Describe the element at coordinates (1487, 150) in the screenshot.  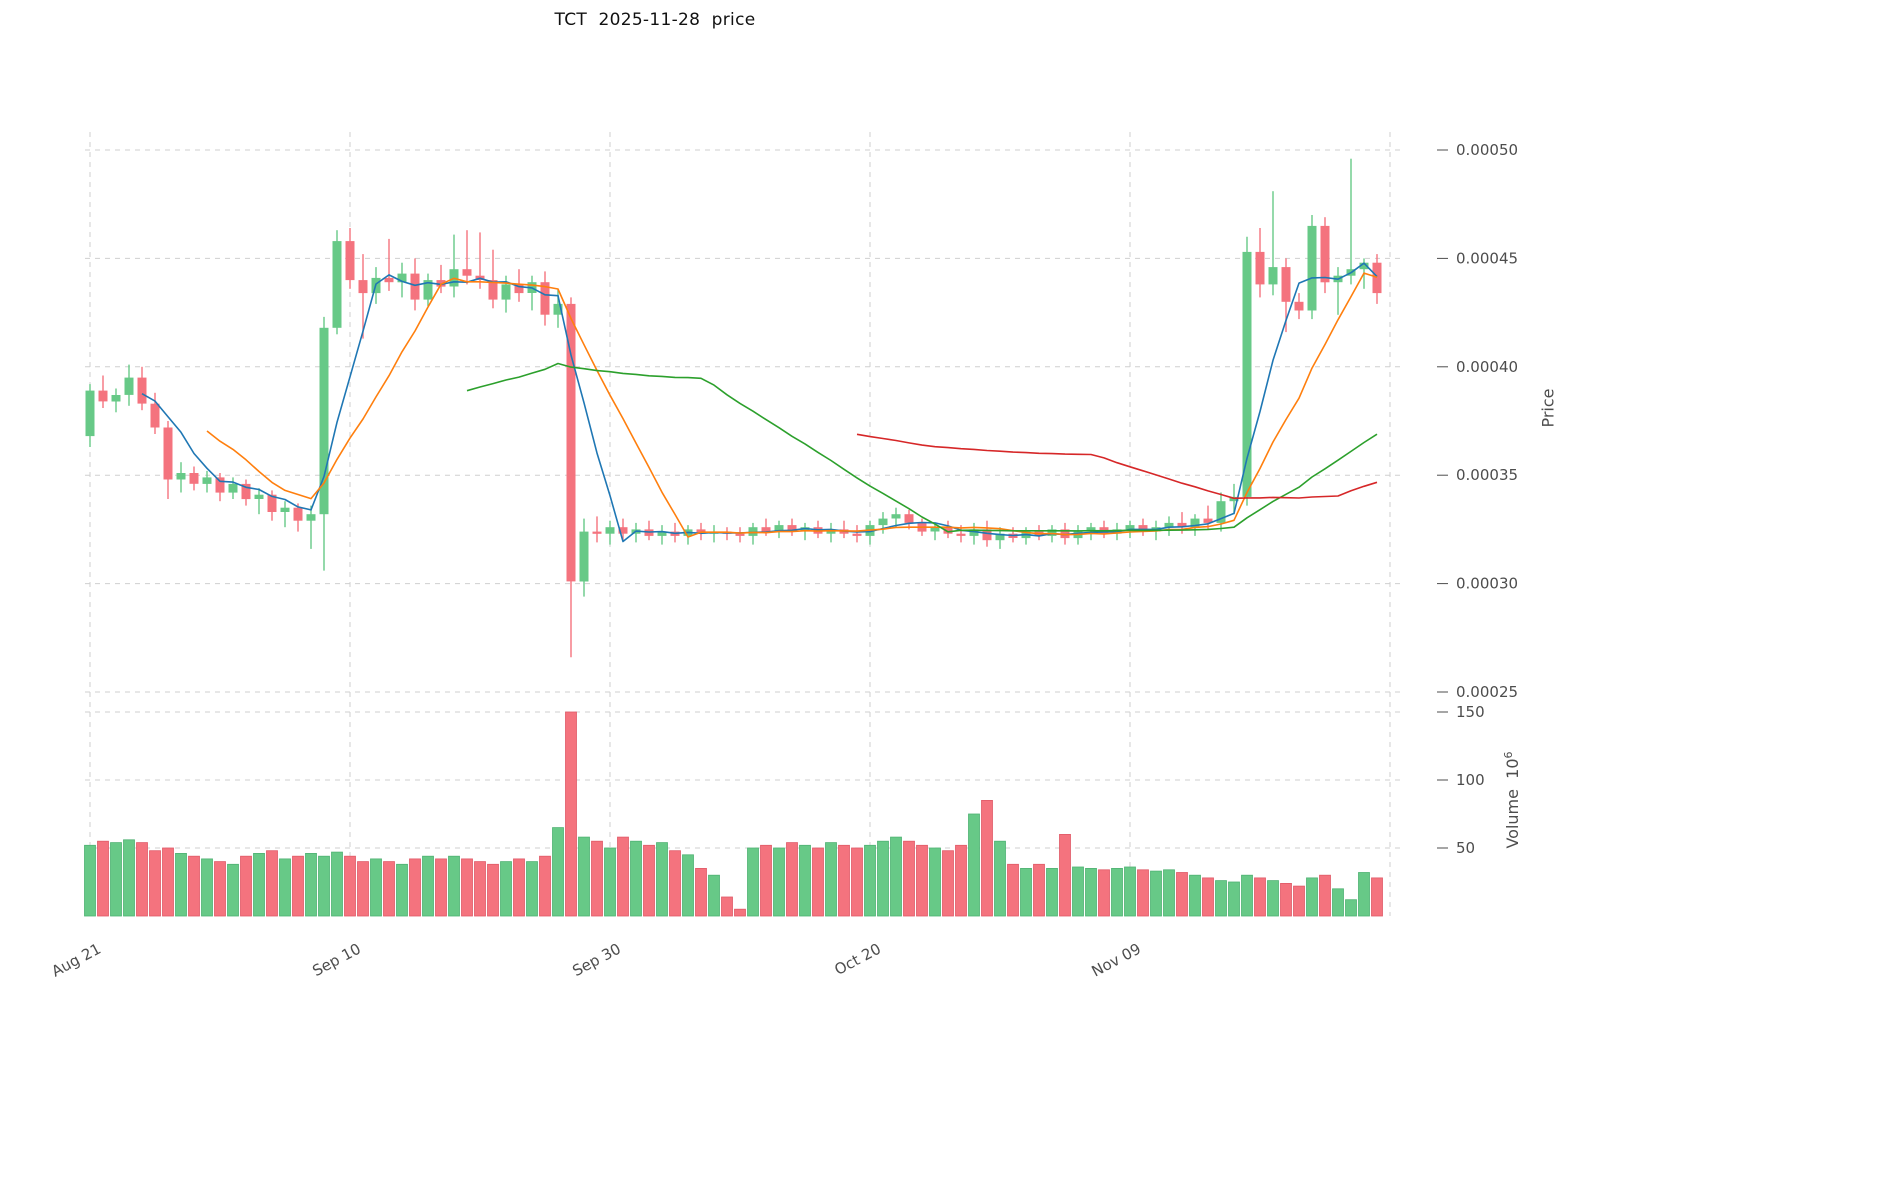
I see `price-tick-label: 0.00050` at that location.